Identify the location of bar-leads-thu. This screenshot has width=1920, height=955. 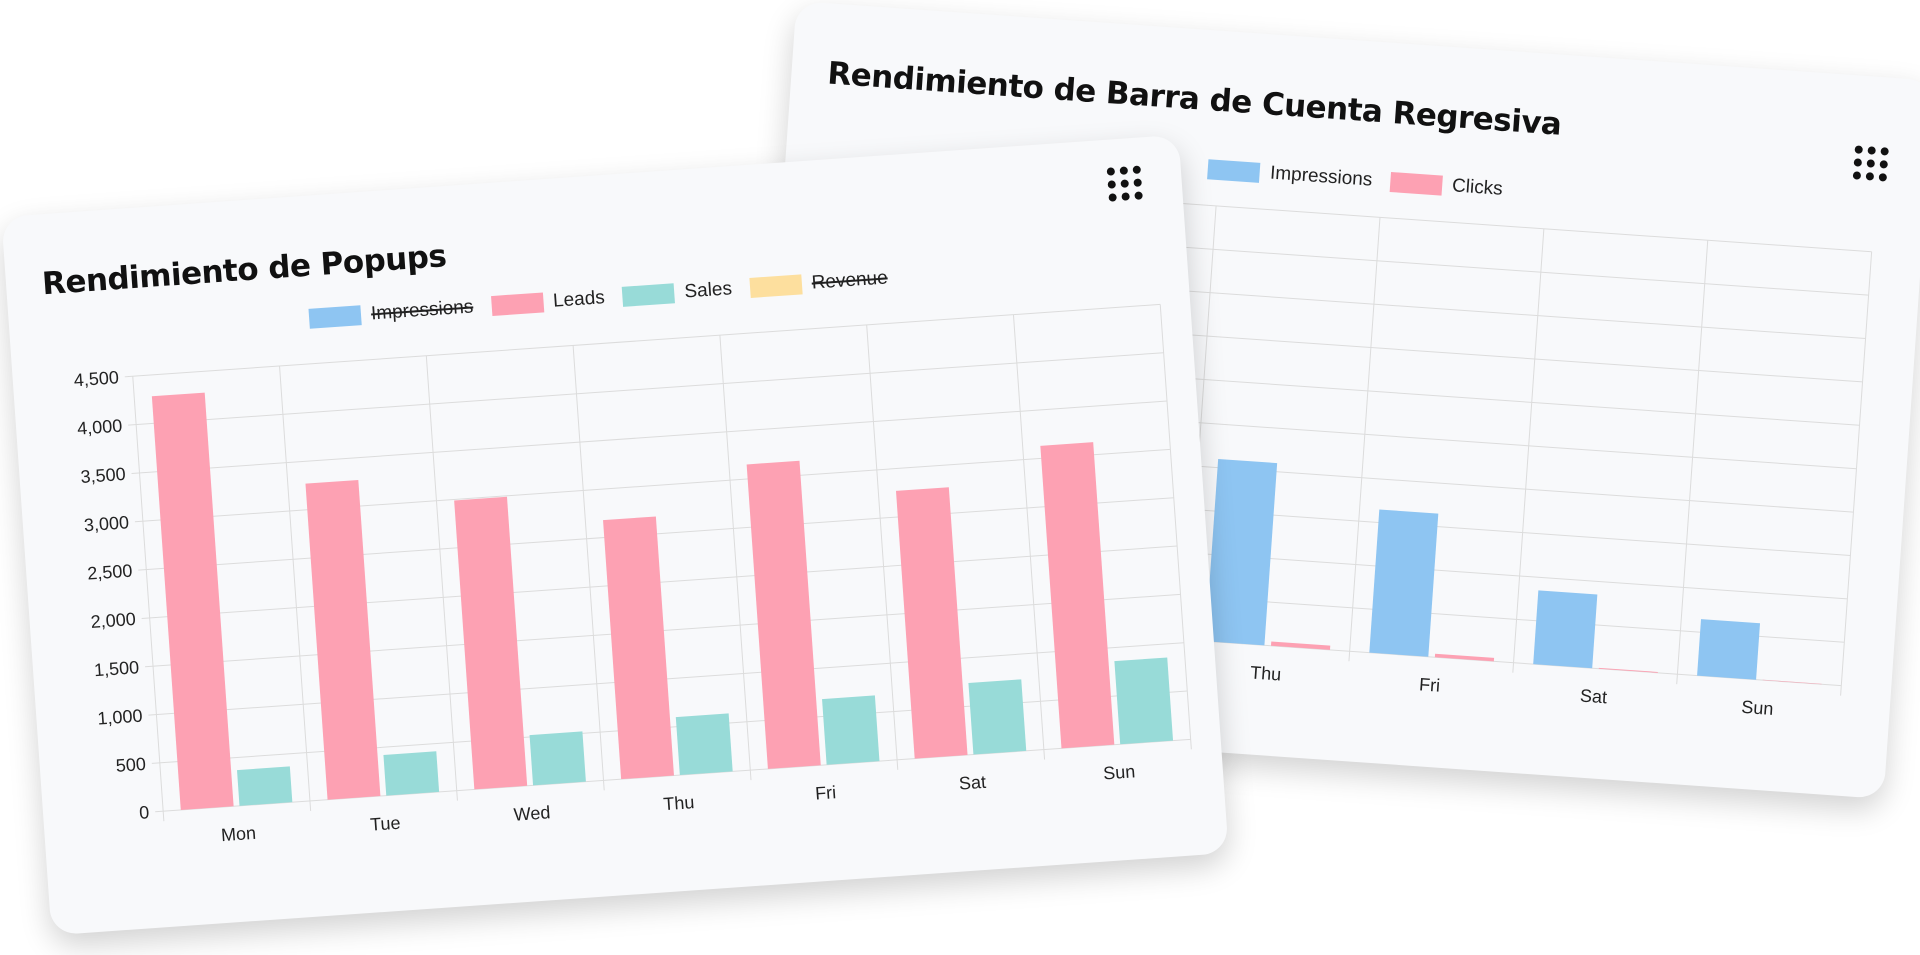
(638, 648).